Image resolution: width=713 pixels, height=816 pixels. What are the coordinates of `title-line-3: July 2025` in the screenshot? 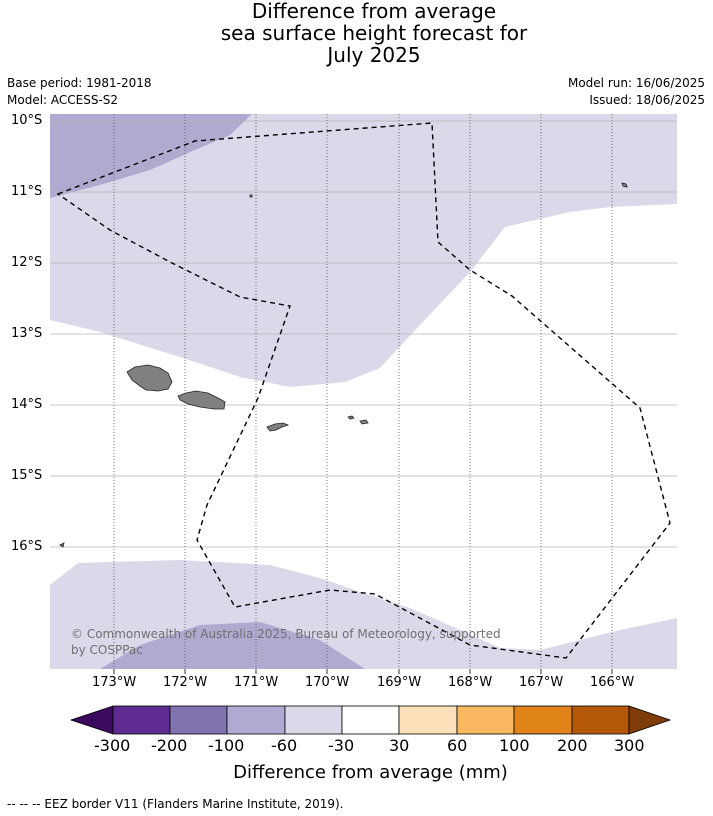 It's located at (374, 55).